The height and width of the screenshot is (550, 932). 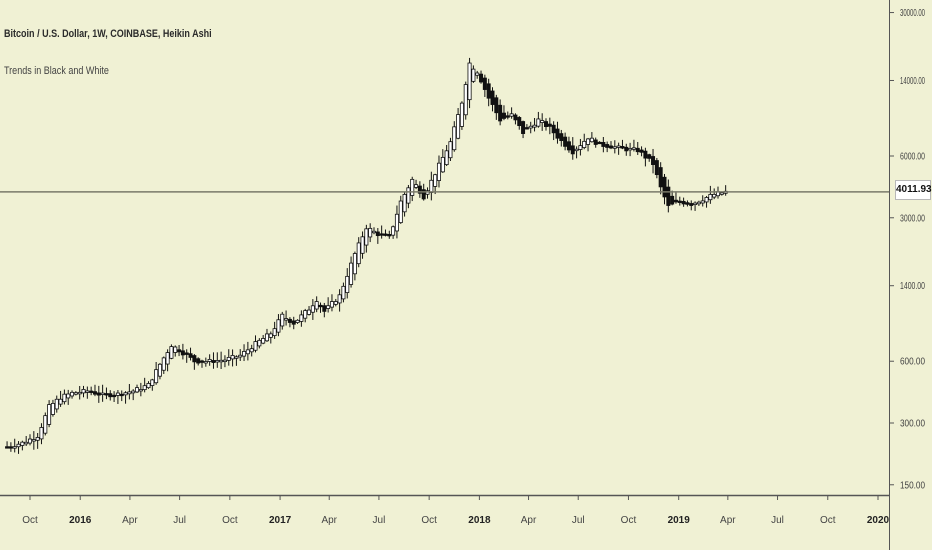 I want to click on x-tick-label: Apr, so click(x=329, y=520).